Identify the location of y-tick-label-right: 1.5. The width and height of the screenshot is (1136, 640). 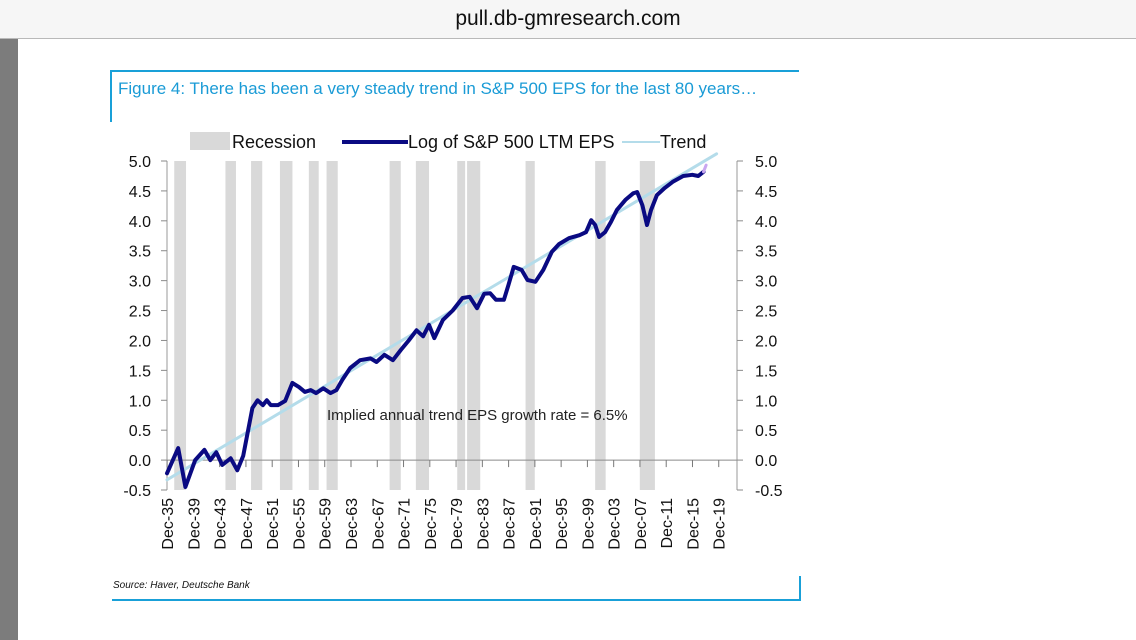
(766, 371).